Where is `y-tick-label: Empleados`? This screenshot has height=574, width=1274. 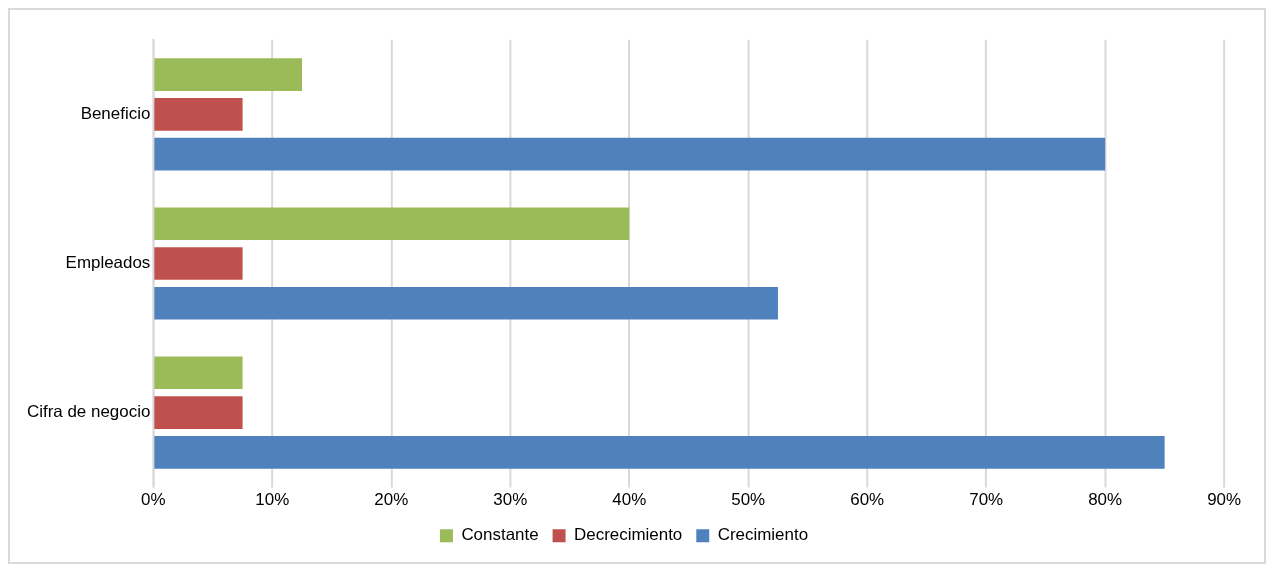
y-tick-label: Empleados is located at coordinates (108, 263).